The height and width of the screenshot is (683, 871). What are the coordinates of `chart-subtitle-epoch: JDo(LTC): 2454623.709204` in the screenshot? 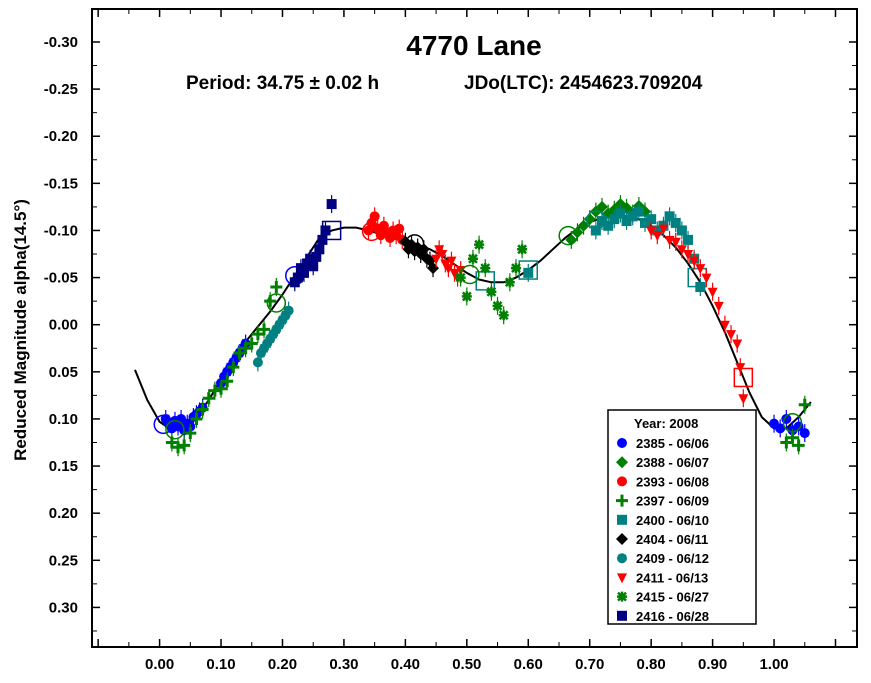 It's located at (583, 83).